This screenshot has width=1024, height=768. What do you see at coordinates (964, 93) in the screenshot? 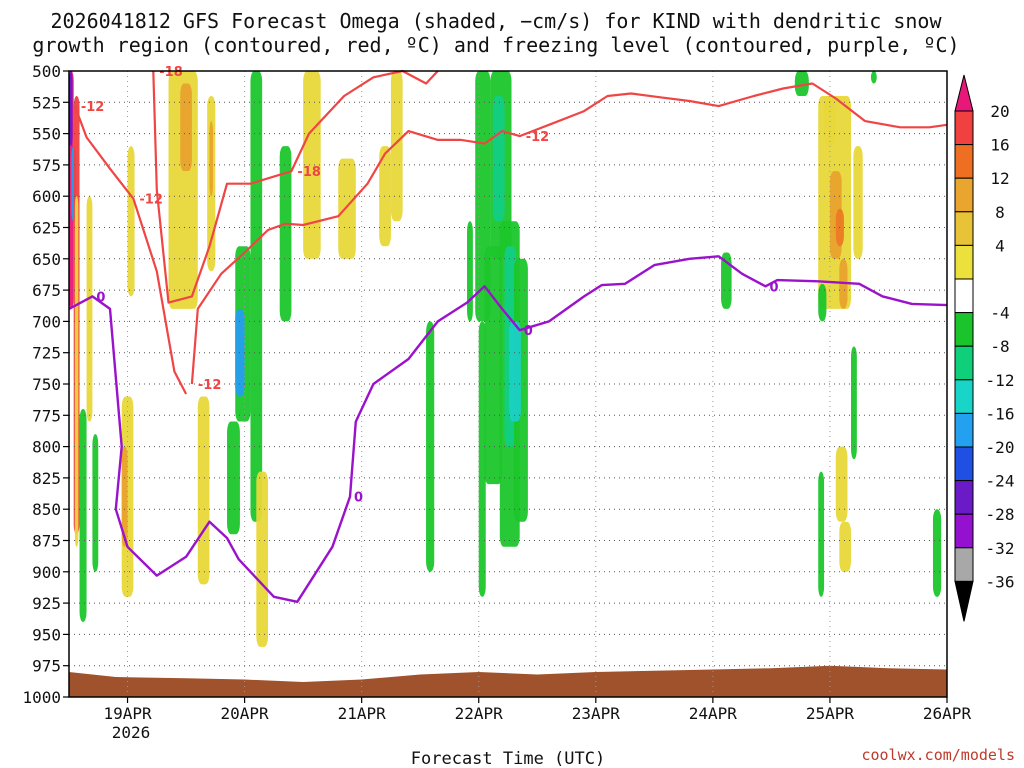
I see `colorbar-top-arrow` at bounding box center [964, 93].